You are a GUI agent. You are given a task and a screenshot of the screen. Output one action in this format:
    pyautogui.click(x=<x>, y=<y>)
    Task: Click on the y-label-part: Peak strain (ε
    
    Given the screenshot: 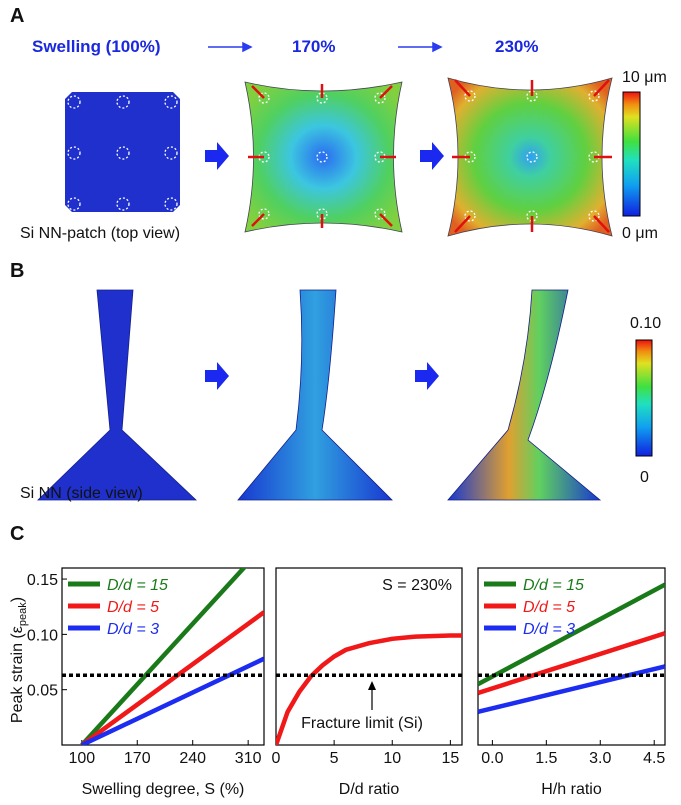 What is the action you would take?
    pyautogui.click(x=17, y=674)
    